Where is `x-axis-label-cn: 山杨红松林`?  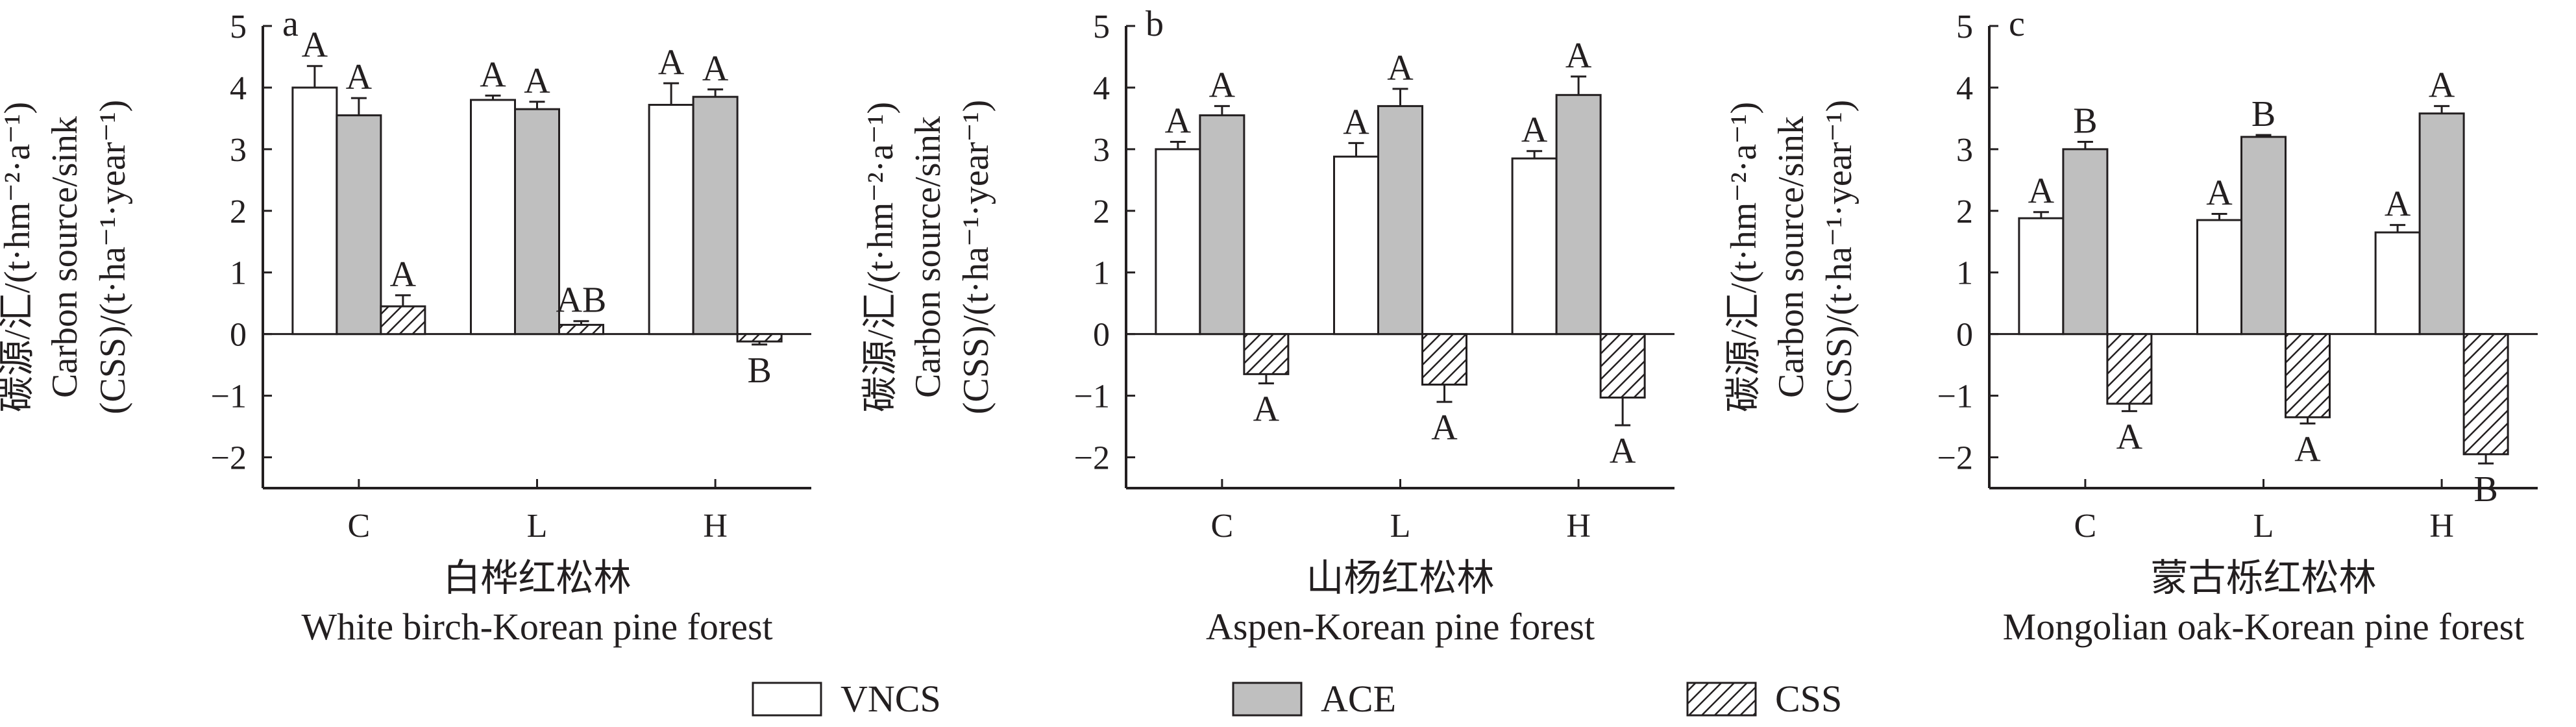
x-axis-label-cn: 山杨红松林 is located at coordinates (1400, 578).